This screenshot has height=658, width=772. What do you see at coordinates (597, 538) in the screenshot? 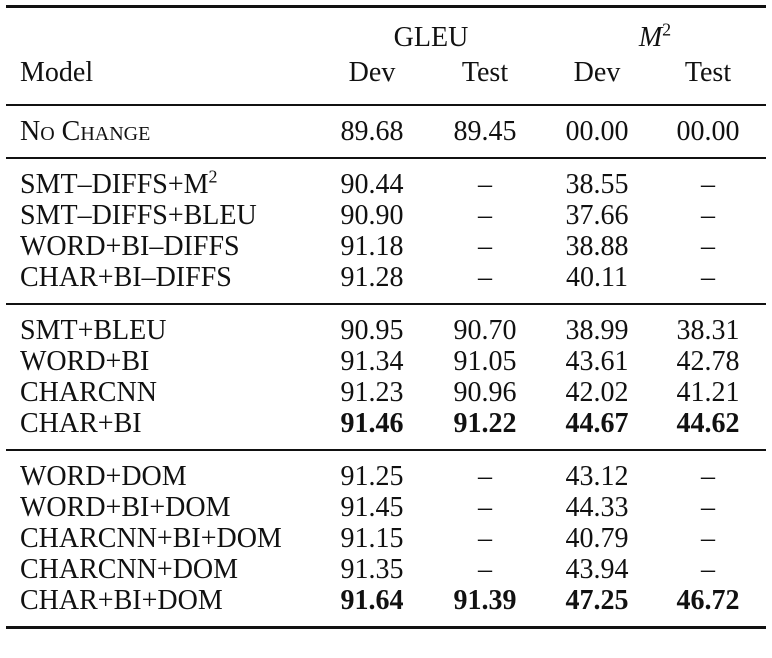
I see `m2-dev-cell: 40.79` at bounding box center [597, 538].